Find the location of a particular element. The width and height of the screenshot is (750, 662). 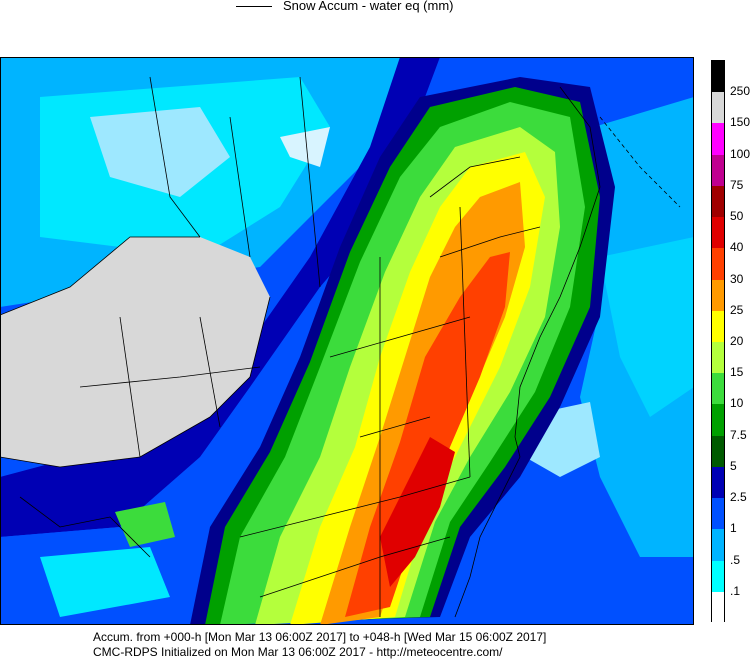

map-title: Snow Accum - water eq (mm) is located at coordinates (368, 6).